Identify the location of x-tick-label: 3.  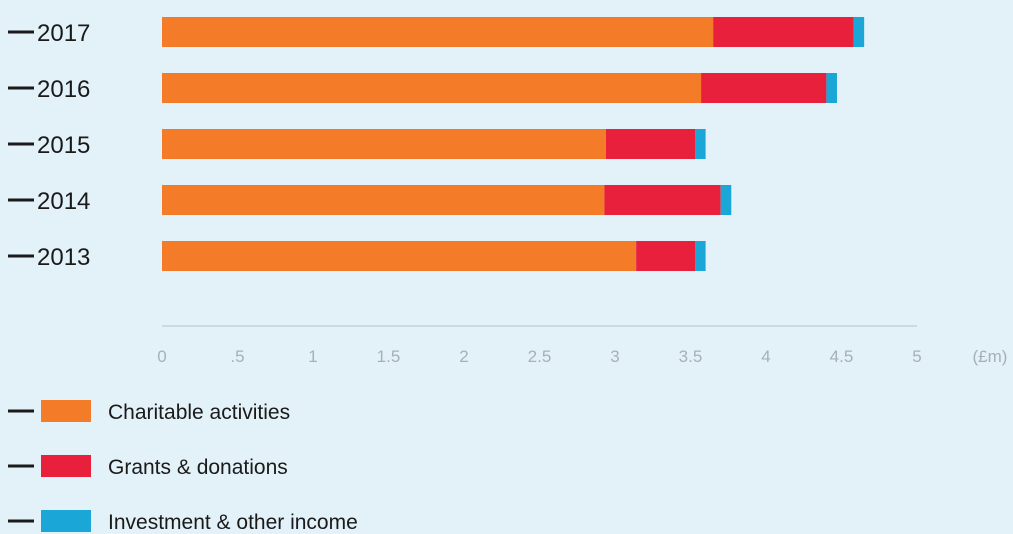
(614, 356).